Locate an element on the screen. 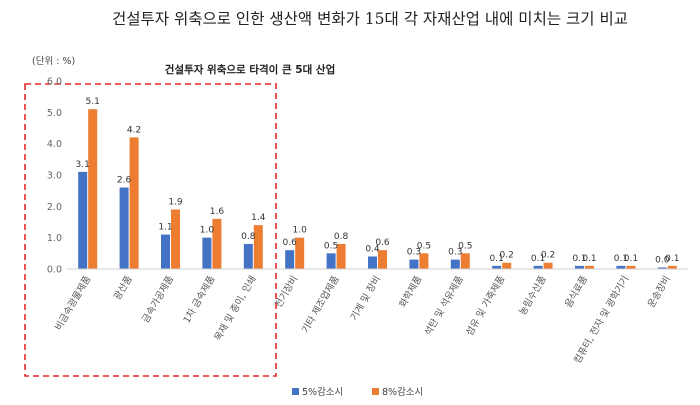  unit-label: (단위 : %) is located at coordinates (53, 61).